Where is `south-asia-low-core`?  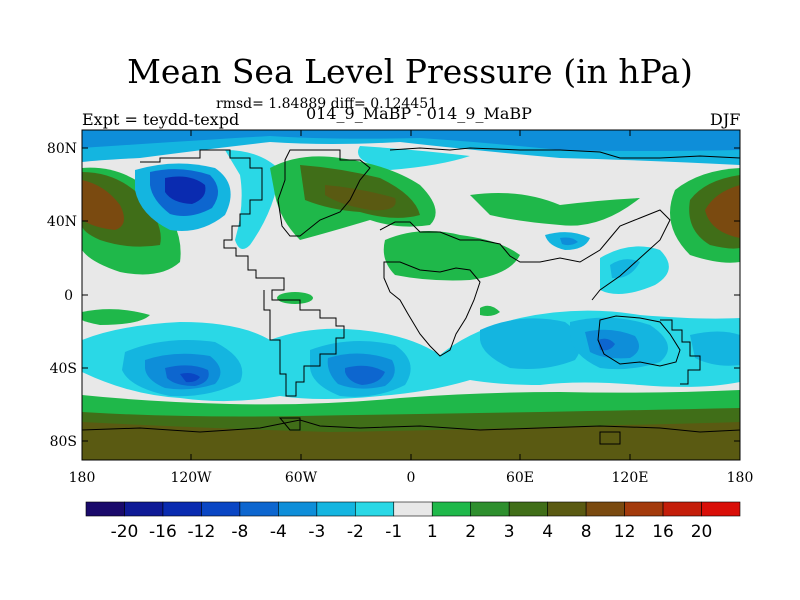 south-asia-low-core is located at coordinates (569, 241).